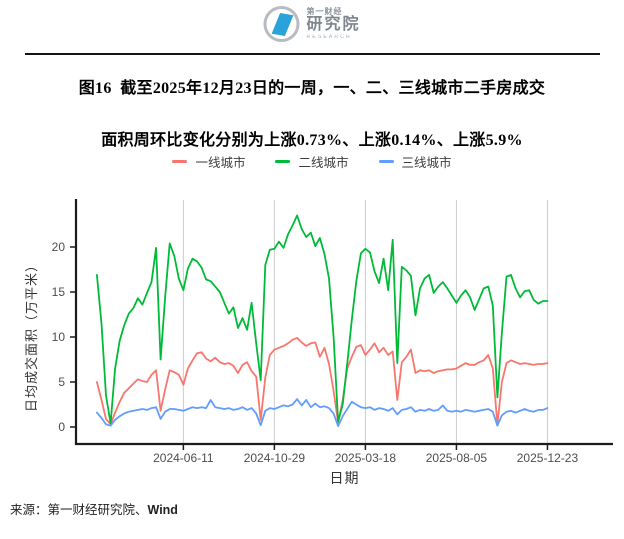  What do you see at coordinates (323, 163) in the screenshot?
I see `legend-label: 二线城市` at bounding box center [323, 163].